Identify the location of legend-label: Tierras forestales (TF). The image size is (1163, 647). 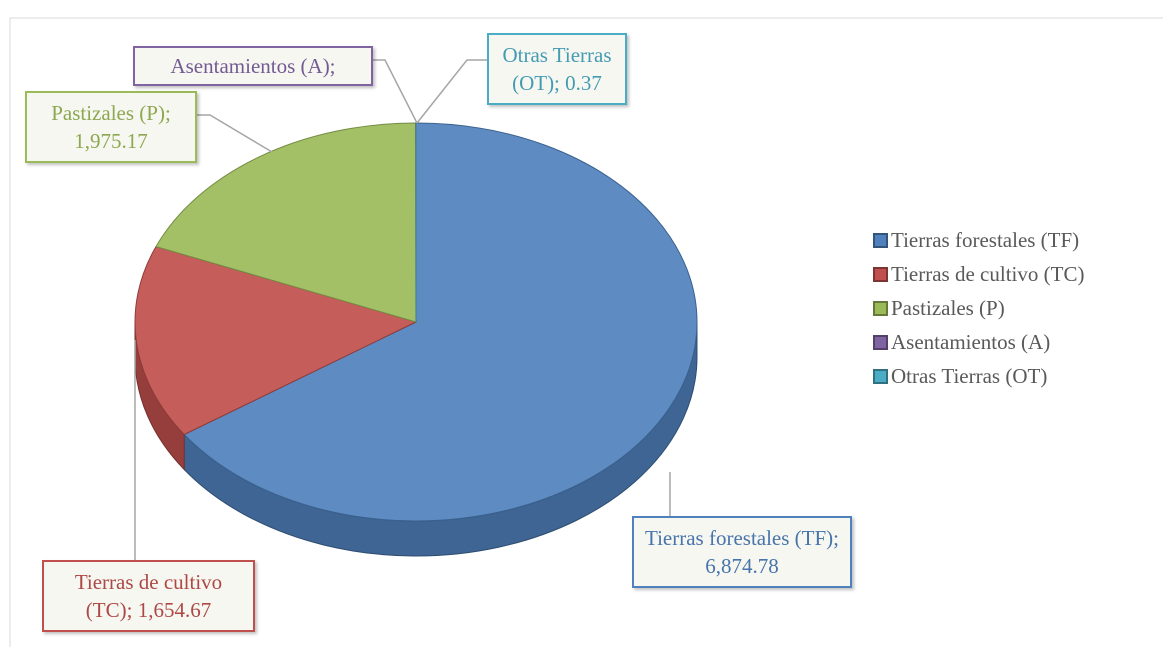
(985, 240).